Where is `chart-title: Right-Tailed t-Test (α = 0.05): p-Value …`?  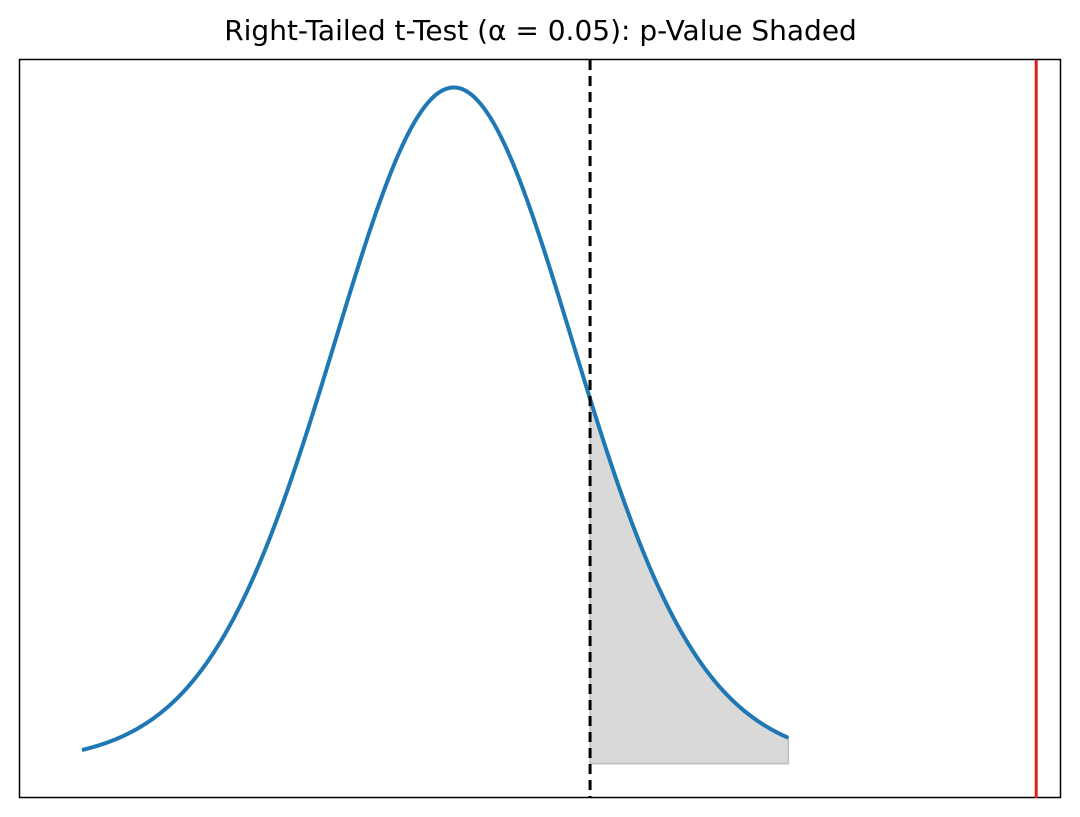 chart-title: Right-Tailed t-Test (α = 0.05): p-Value … is located at coordinates (540, 30).